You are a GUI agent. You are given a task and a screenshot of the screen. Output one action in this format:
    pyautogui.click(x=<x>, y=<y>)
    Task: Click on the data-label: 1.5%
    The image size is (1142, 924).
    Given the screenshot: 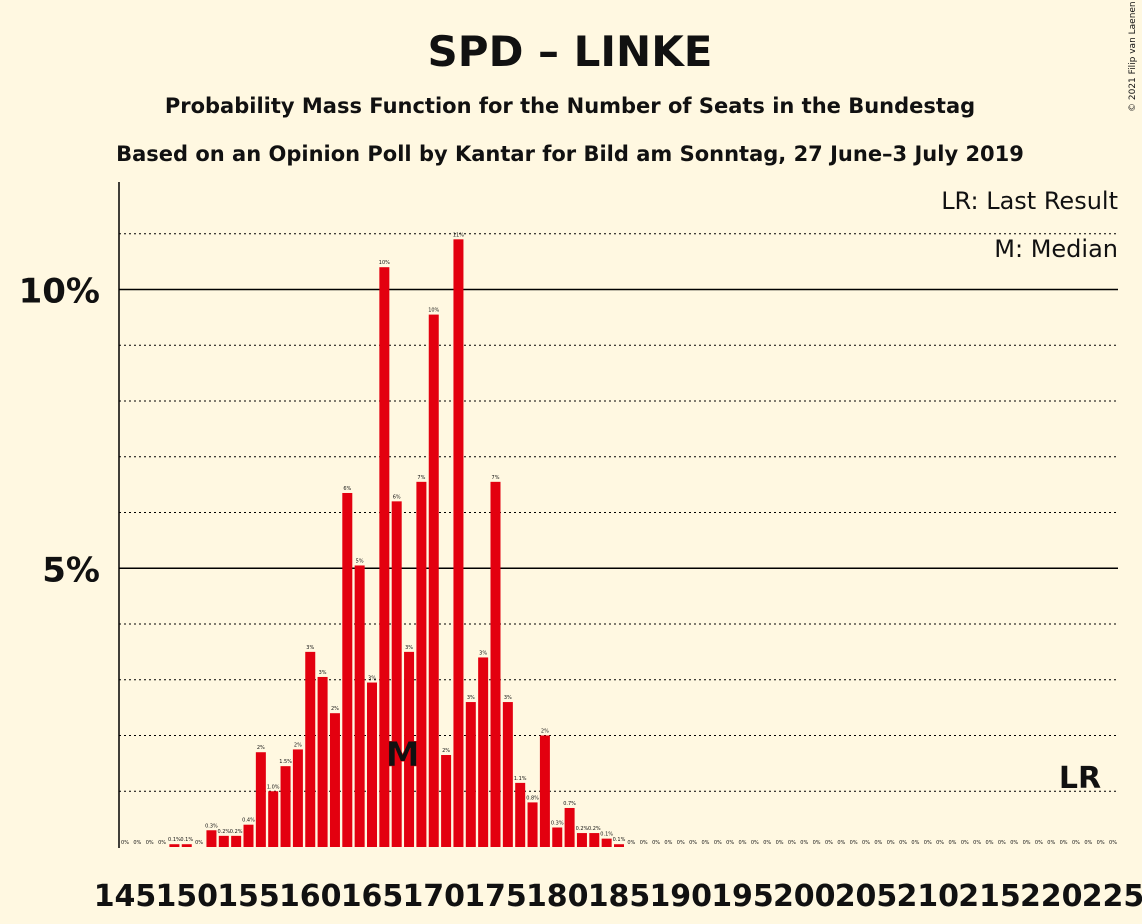 What is the action you would take?
    pyautogui.click(x=285, y=762)
    